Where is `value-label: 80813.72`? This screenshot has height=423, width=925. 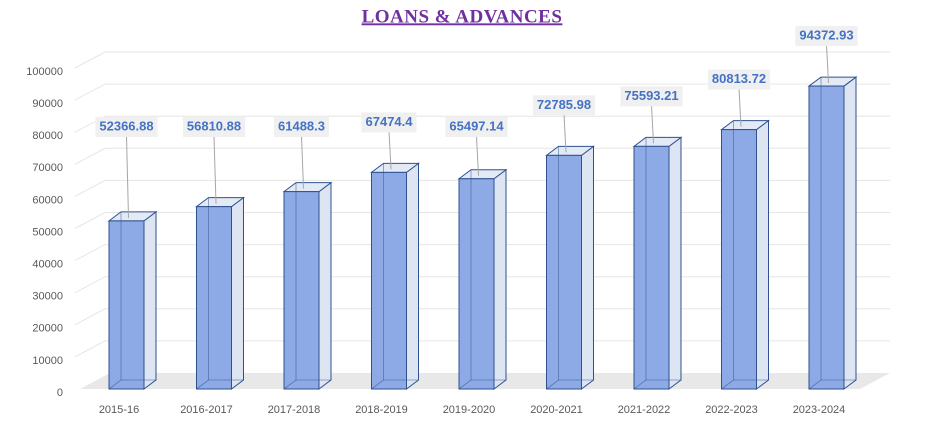
value-label: 80813.72 is located at coordinates (739, 78).